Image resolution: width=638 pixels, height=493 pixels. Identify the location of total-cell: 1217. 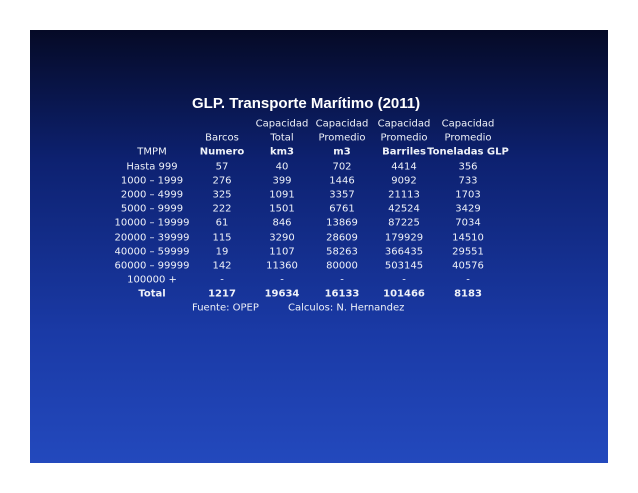
(222, 294).